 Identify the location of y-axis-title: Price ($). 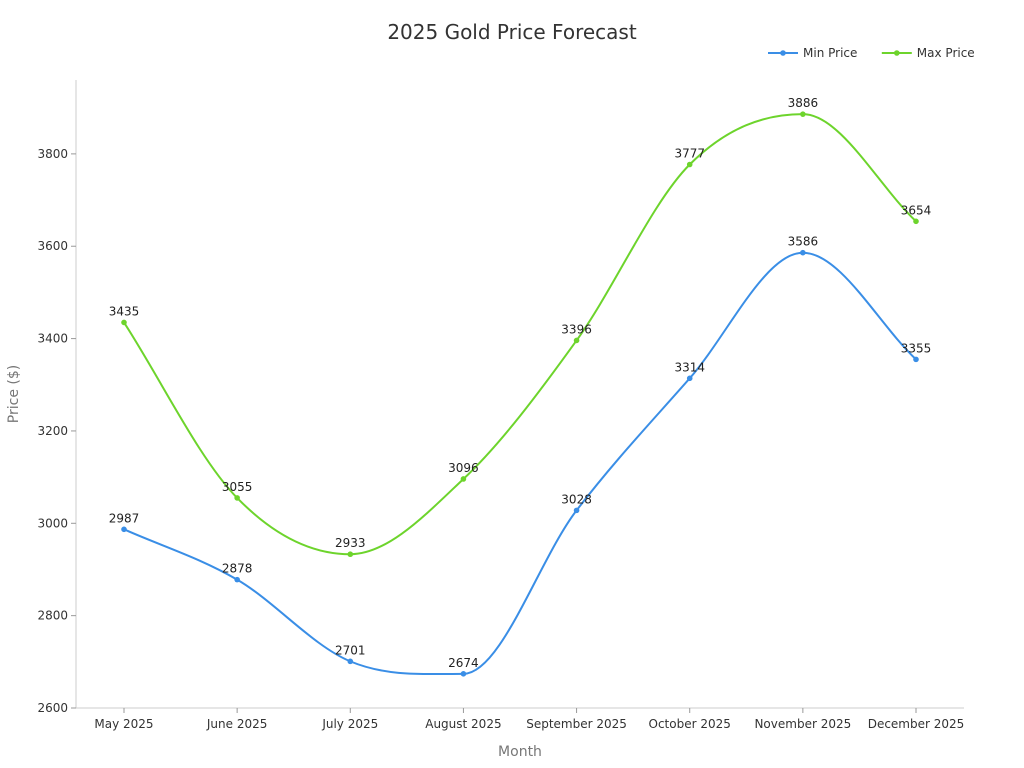
(14, 394).